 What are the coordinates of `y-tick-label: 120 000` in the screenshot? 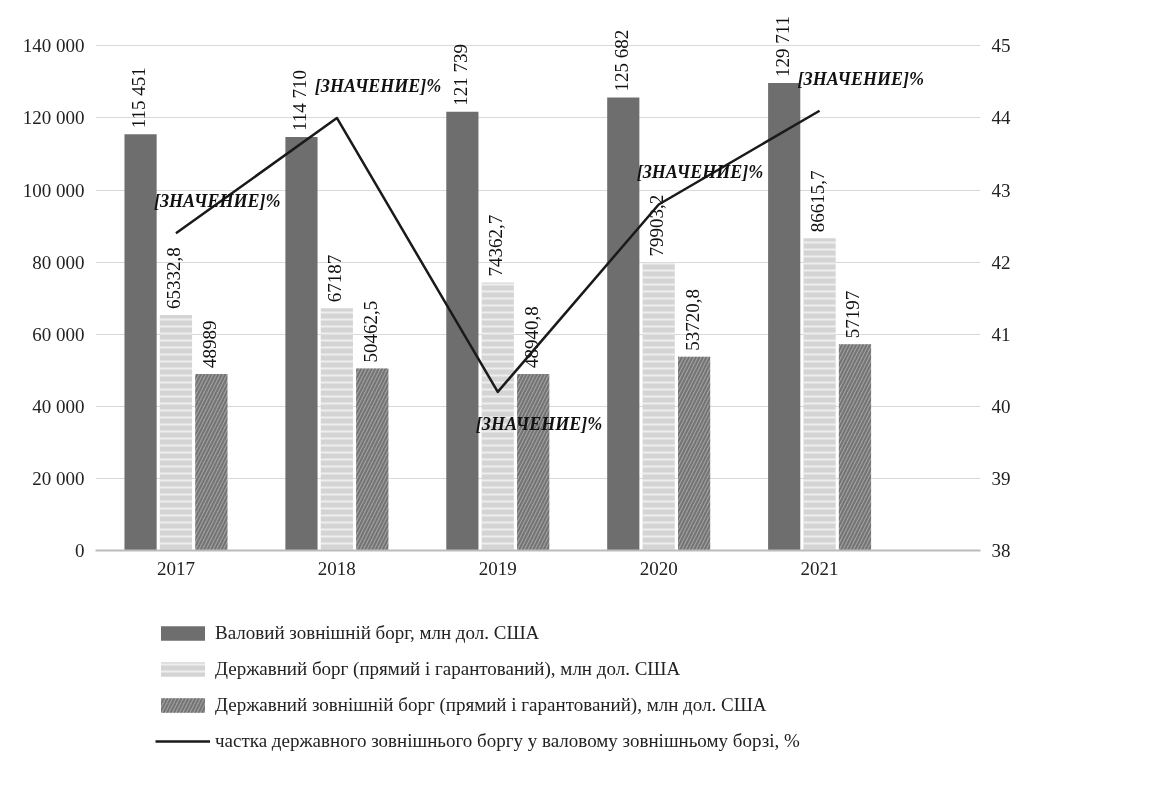 It's located at (53, 118).